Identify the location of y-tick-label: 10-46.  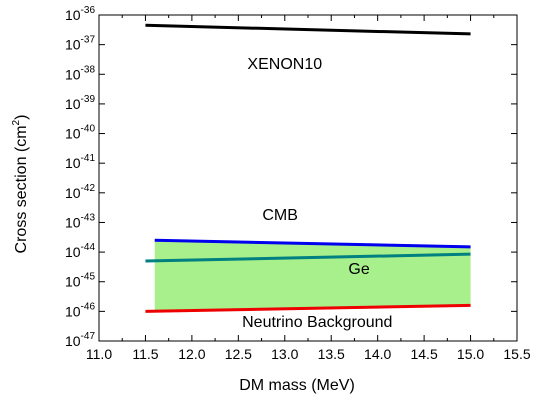
(80, 310).